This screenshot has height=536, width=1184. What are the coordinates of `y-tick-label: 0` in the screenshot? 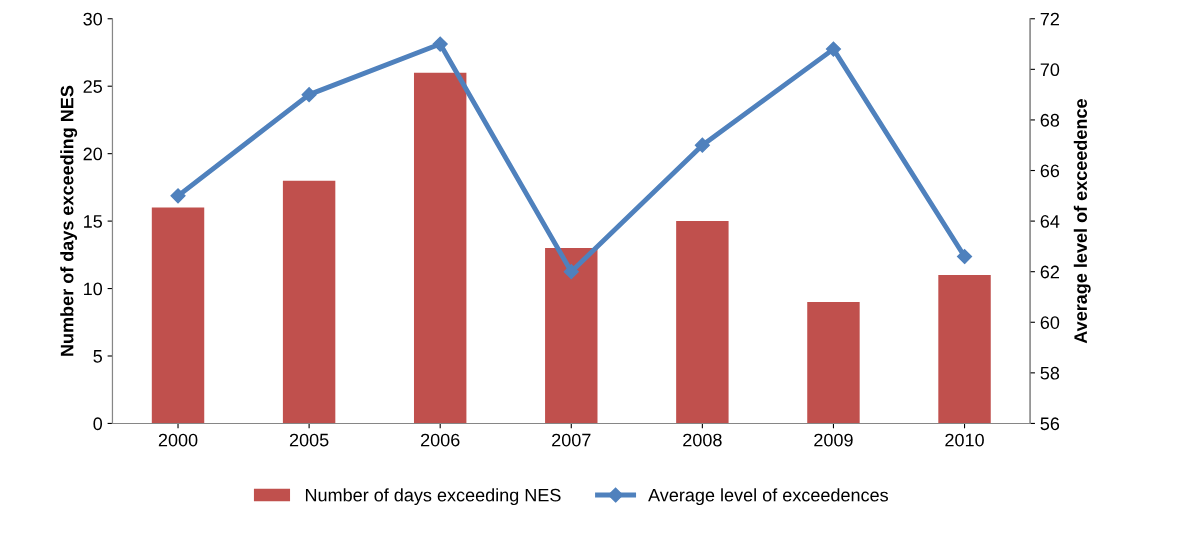 It's located at (98, 424).